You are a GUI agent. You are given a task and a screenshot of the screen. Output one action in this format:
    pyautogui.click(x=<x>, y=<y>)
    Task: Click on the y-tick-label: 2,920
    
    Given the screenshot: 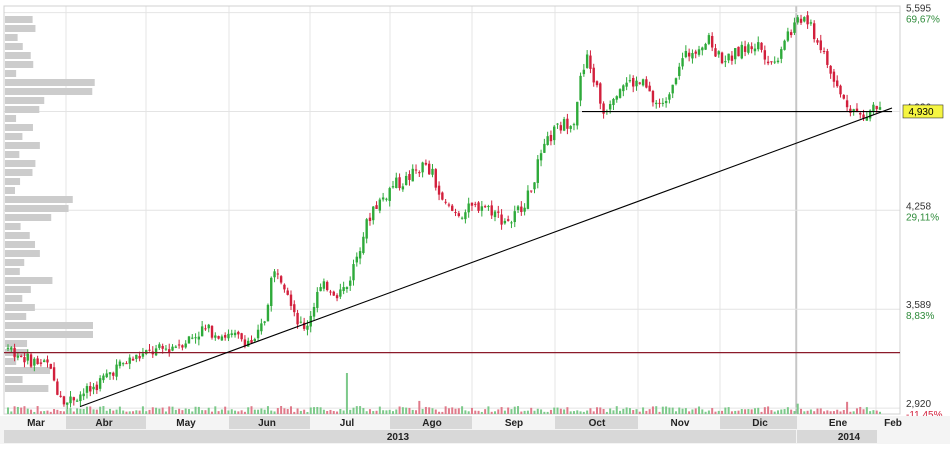 What is the action you would take?
    pyautogui.click(x=918, y=404)
    